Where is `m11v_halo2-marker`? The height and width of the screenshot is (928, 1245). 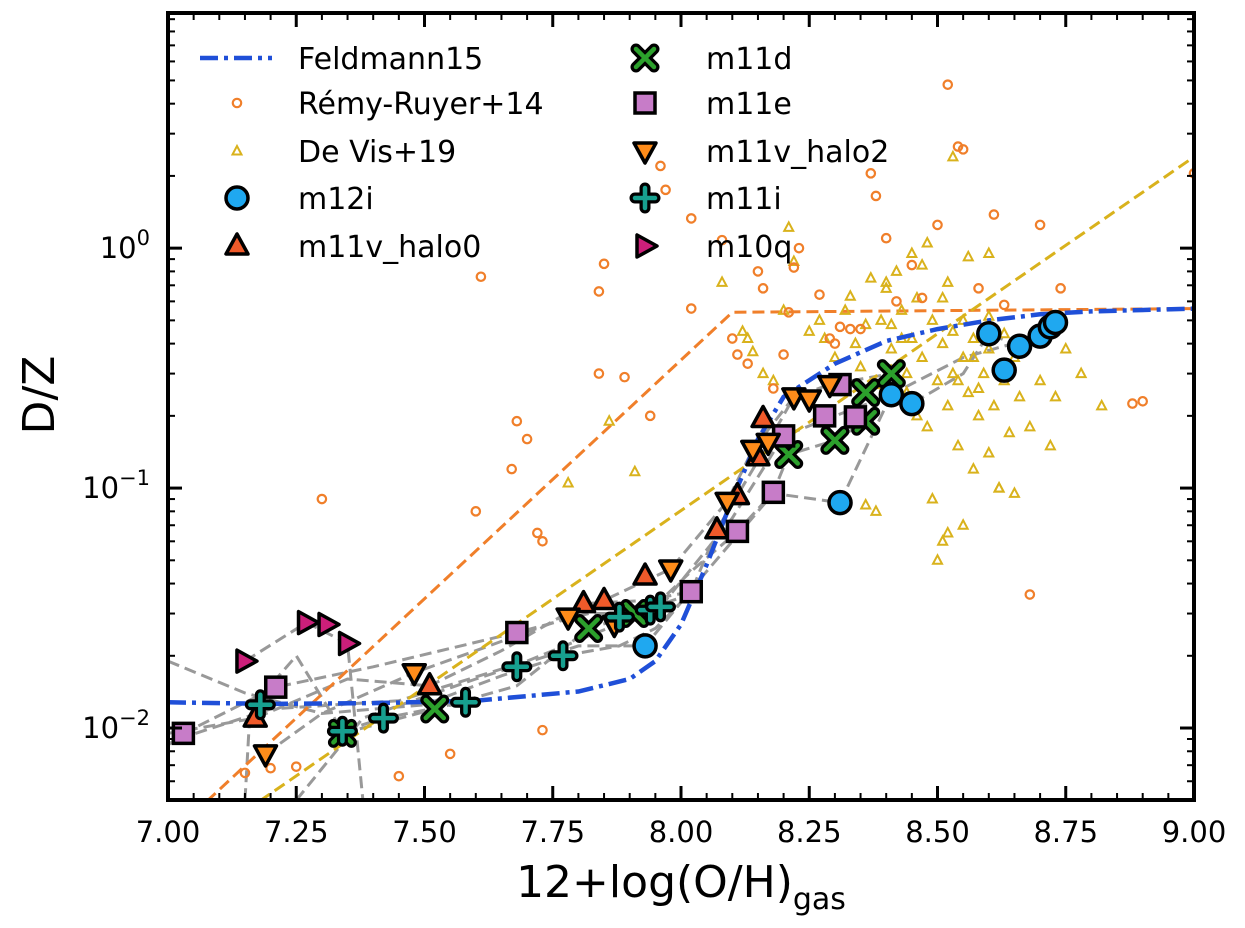 m11v_halo2-marker is located at coordinates (830, 386).